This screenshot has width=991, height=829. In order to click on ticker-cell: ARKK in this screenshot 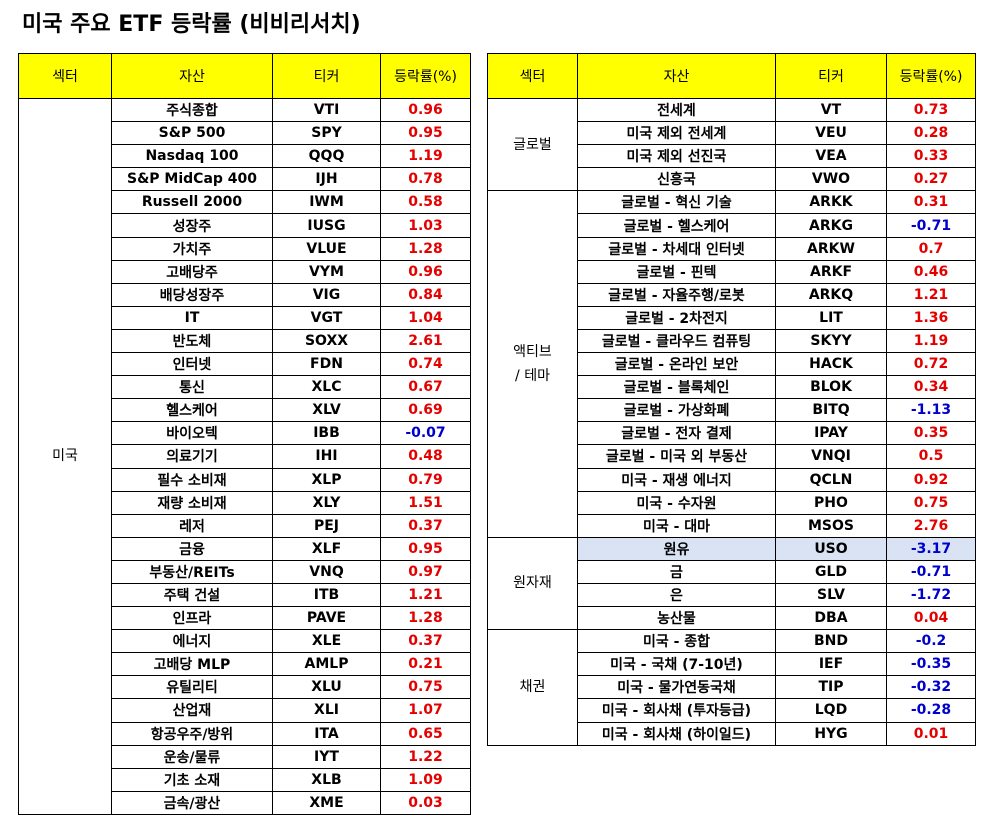, I will do `click(831, 202)`.